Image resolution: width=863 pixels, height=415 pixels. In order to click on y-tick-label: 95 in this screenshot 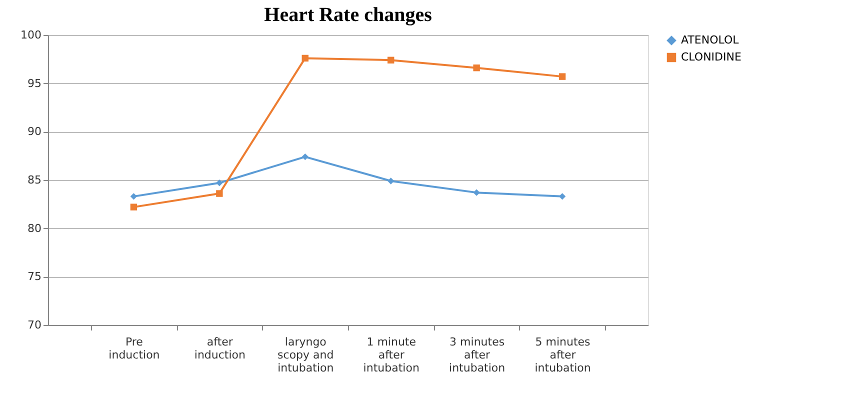, I will do `click(35, 83)`.